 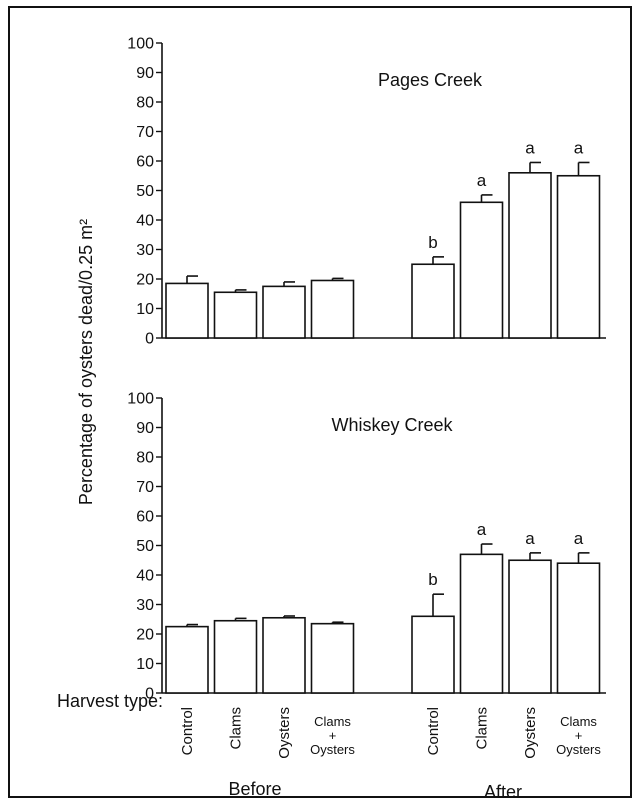 I want to click on panel-title: Whiskey Creek, so click(x=392, y=425).